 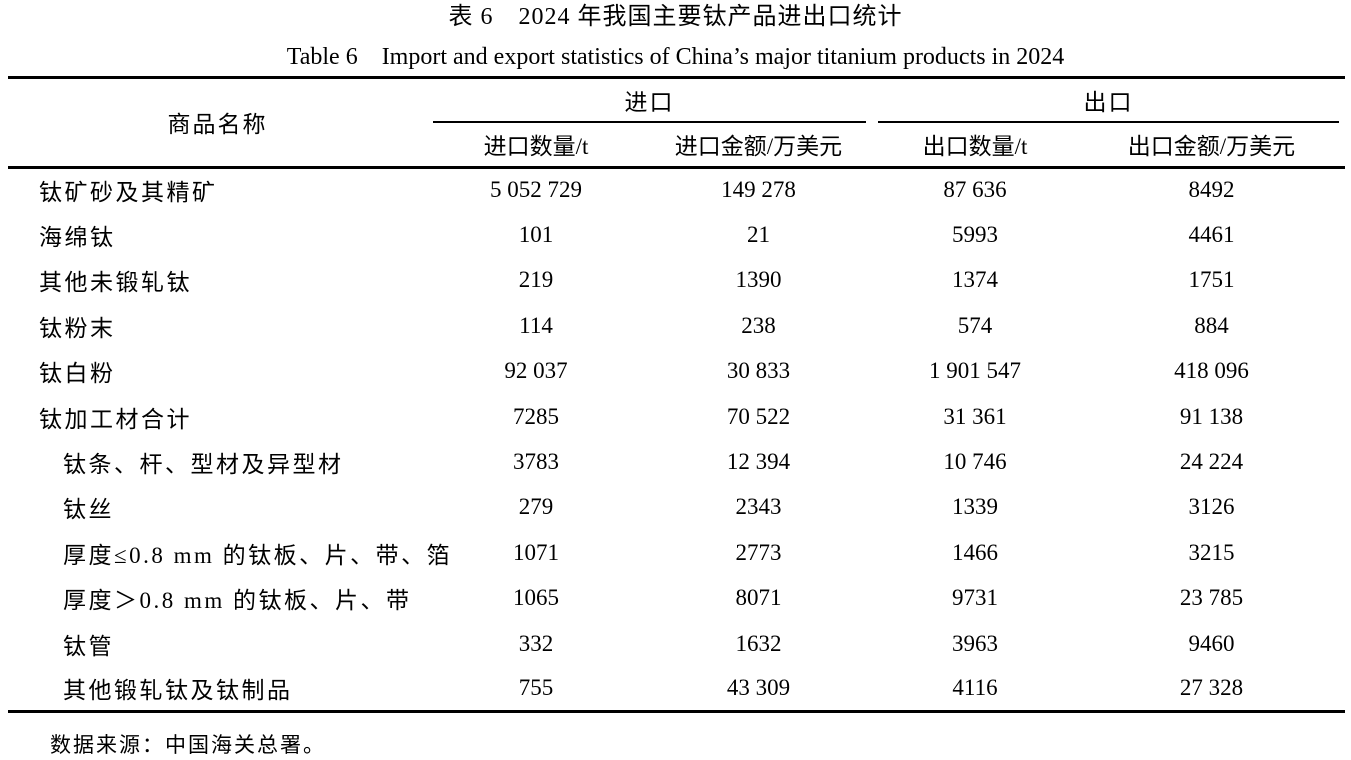 What do you see at coordinates (536, 688) in the screenshot?
I see `value-cell: 755` at bounding box center [536, 688].